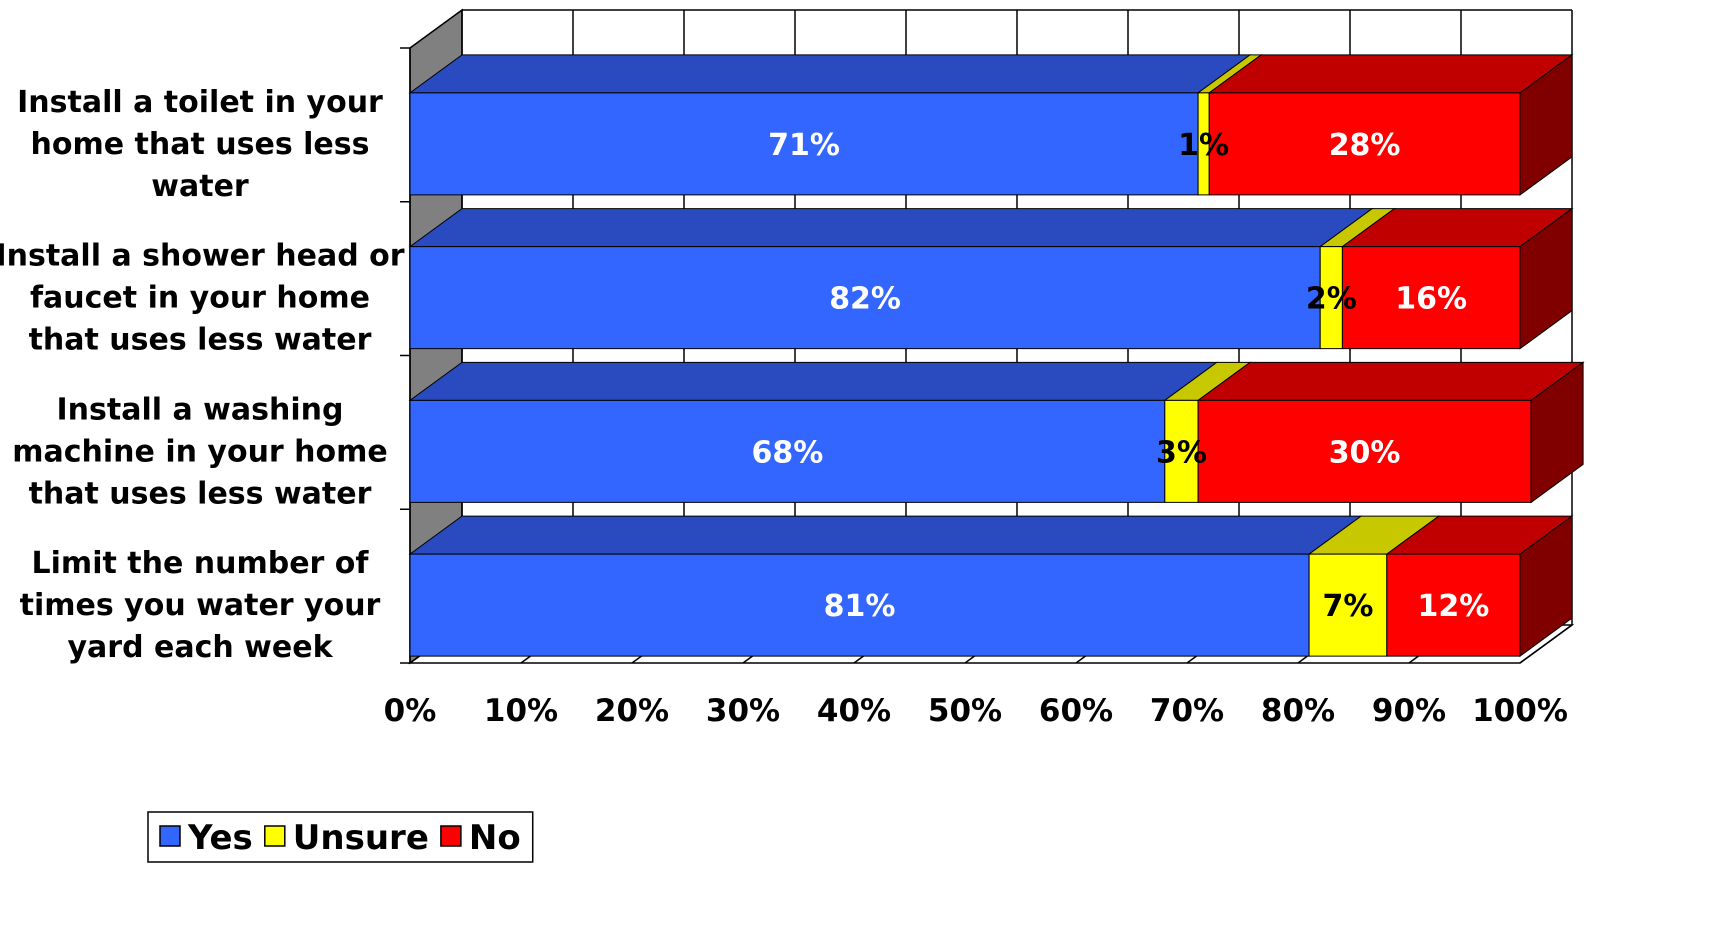 The height and width of the screenshot is (941, 1714). What do you see at coordinates (495, 838) in the screenshot?
I see `legend-label-no: No` at bounding box center [495, 838].